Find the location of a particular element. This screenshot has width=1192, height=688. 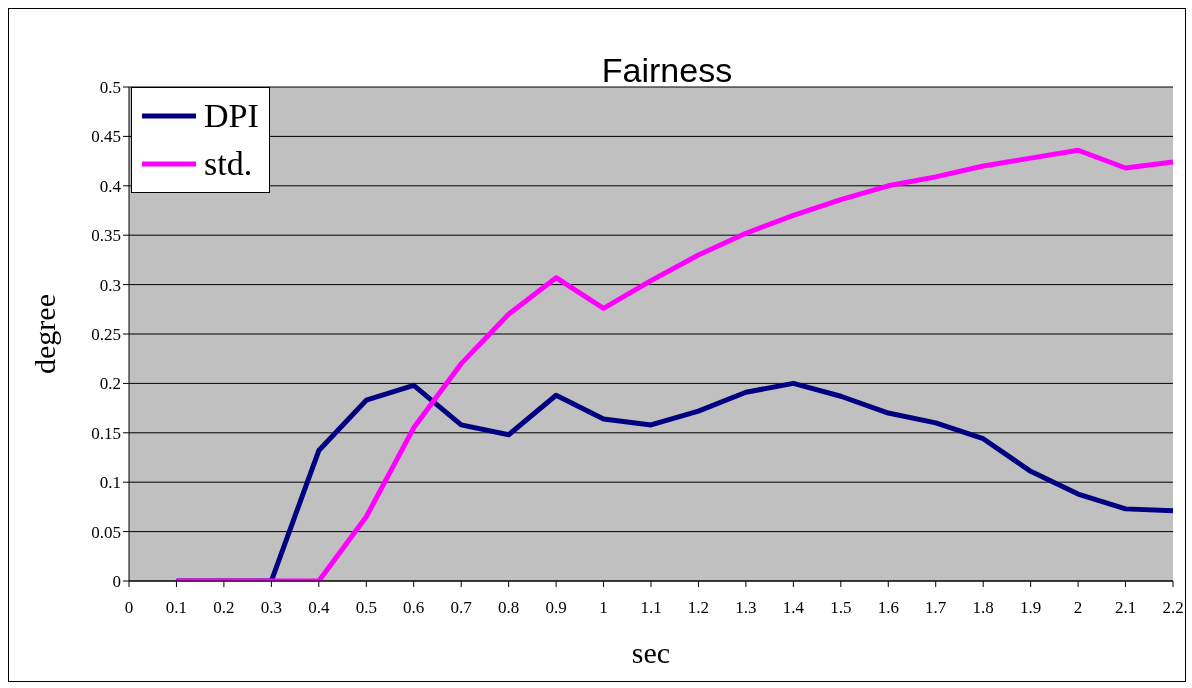

x-tick-label: 0.2 is located at coordinates (224, 608).